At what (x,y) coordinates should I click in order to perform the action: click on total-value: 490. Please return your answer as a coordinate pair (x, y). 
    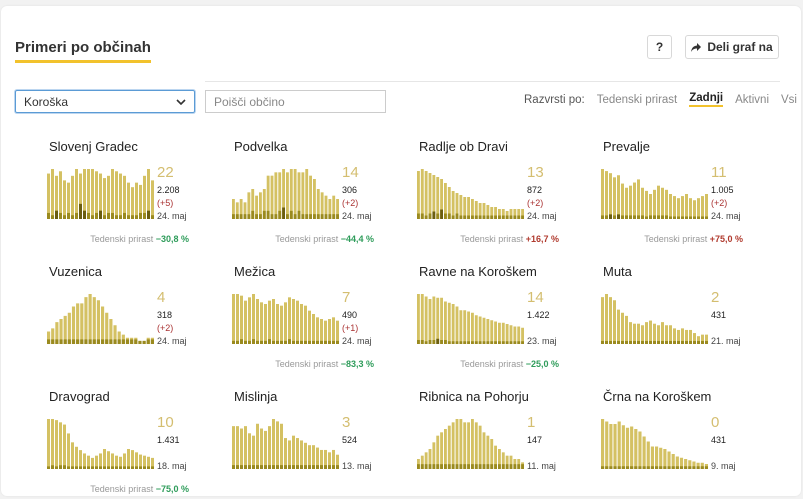
    Looking at the image, I should click on (350, 315).